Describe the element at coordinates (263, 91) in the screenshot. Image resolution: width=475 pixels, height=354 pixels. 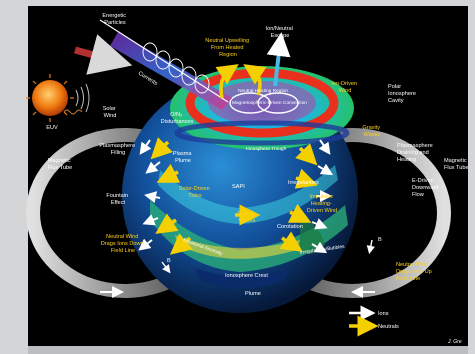
I see `label-neutral-heating-region: Neutral Heating Region` at that location.